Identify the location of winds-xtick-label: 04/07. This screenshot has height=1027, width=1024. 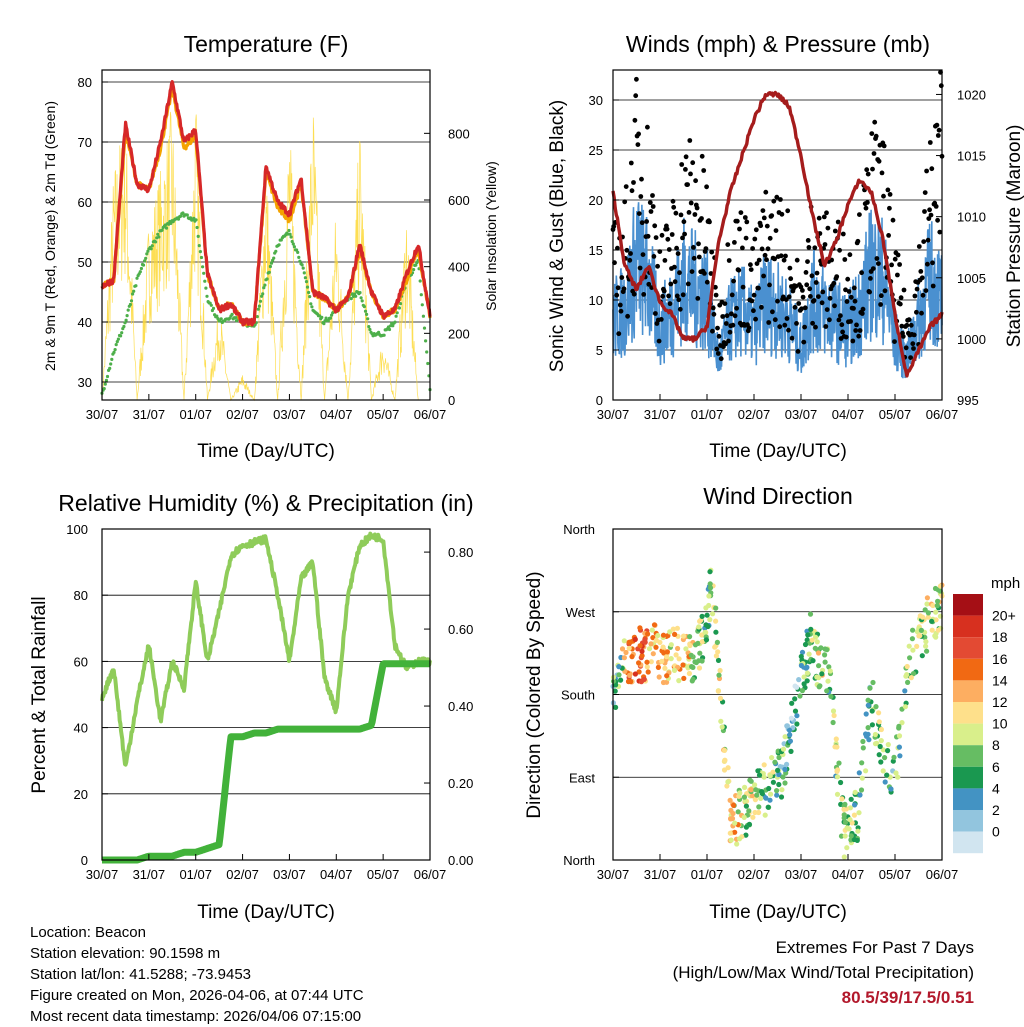
(848, 414).